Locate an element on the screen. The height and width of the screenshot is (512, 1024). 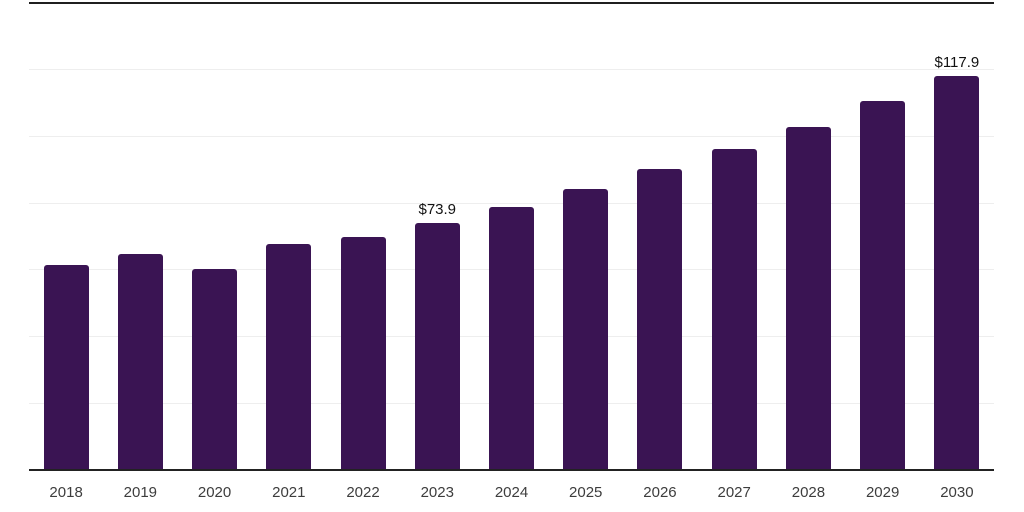
bar-value-label: $117.9 is located at coordinates (957, 62).